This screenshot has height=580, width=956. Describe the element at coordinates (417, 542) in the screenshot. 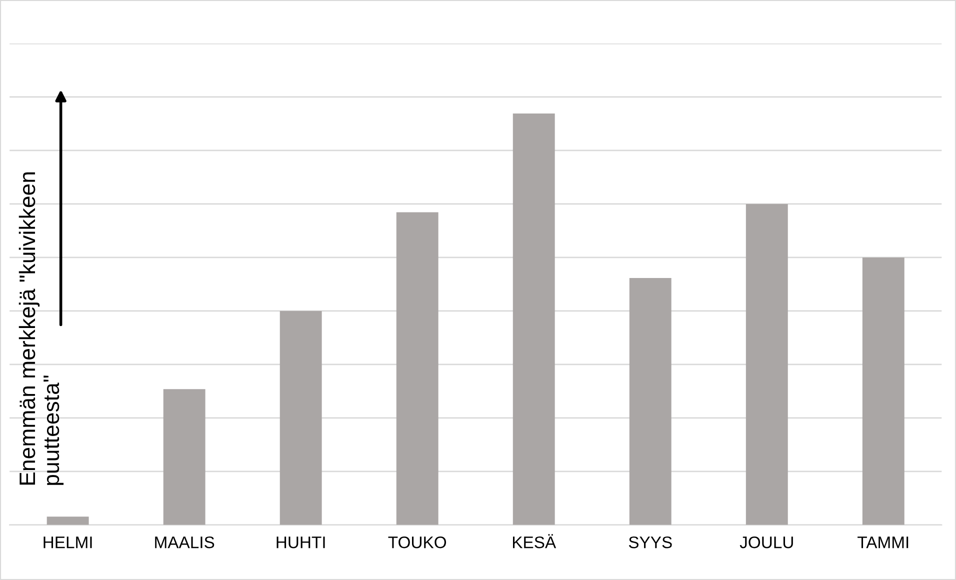

I see `x-tick-label: TOUKO` at that location.